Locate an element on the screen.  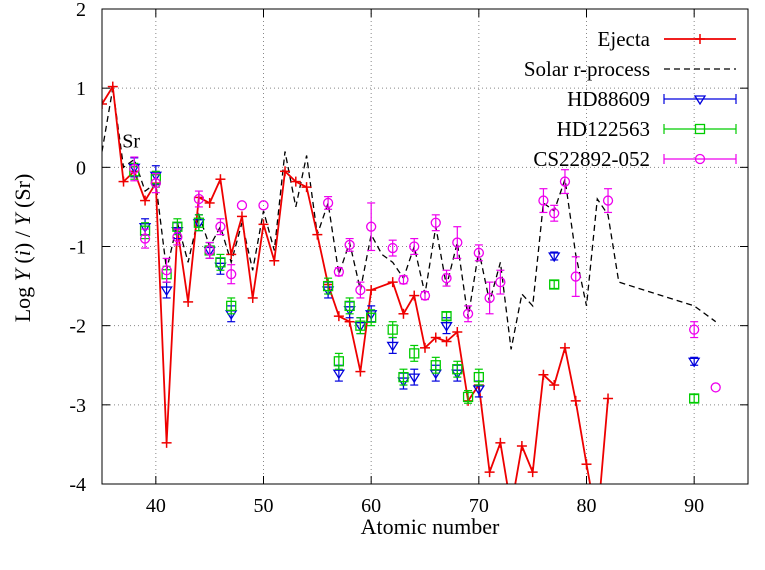
y-tick-label: 2 is located at coordinates (81, 10).